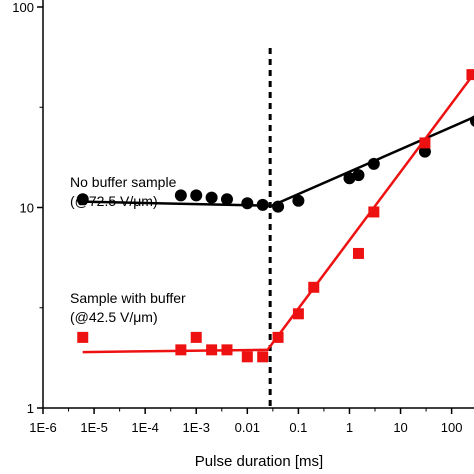  What do you see at coordinates (27, 208) in the screenshot?
I see `y-tick-label: 10` at bounding box center [27, 208].